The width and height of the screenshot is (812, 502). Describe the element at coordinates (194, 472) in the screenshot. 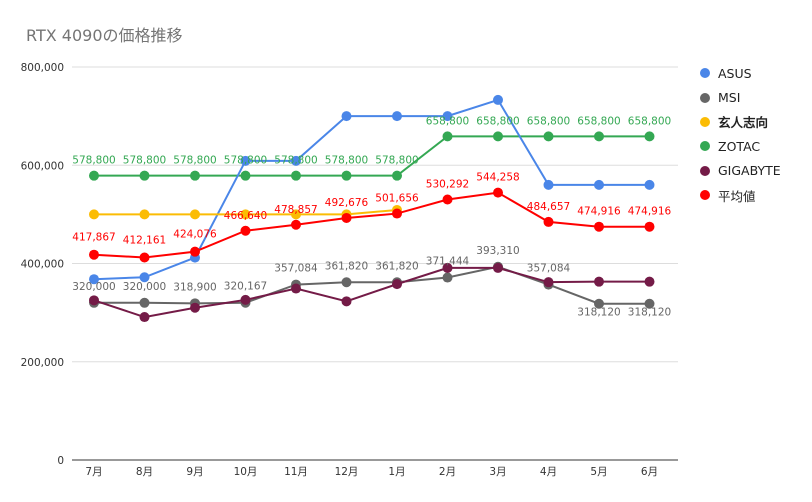

I see `x-tick-label: 9月` at that location.